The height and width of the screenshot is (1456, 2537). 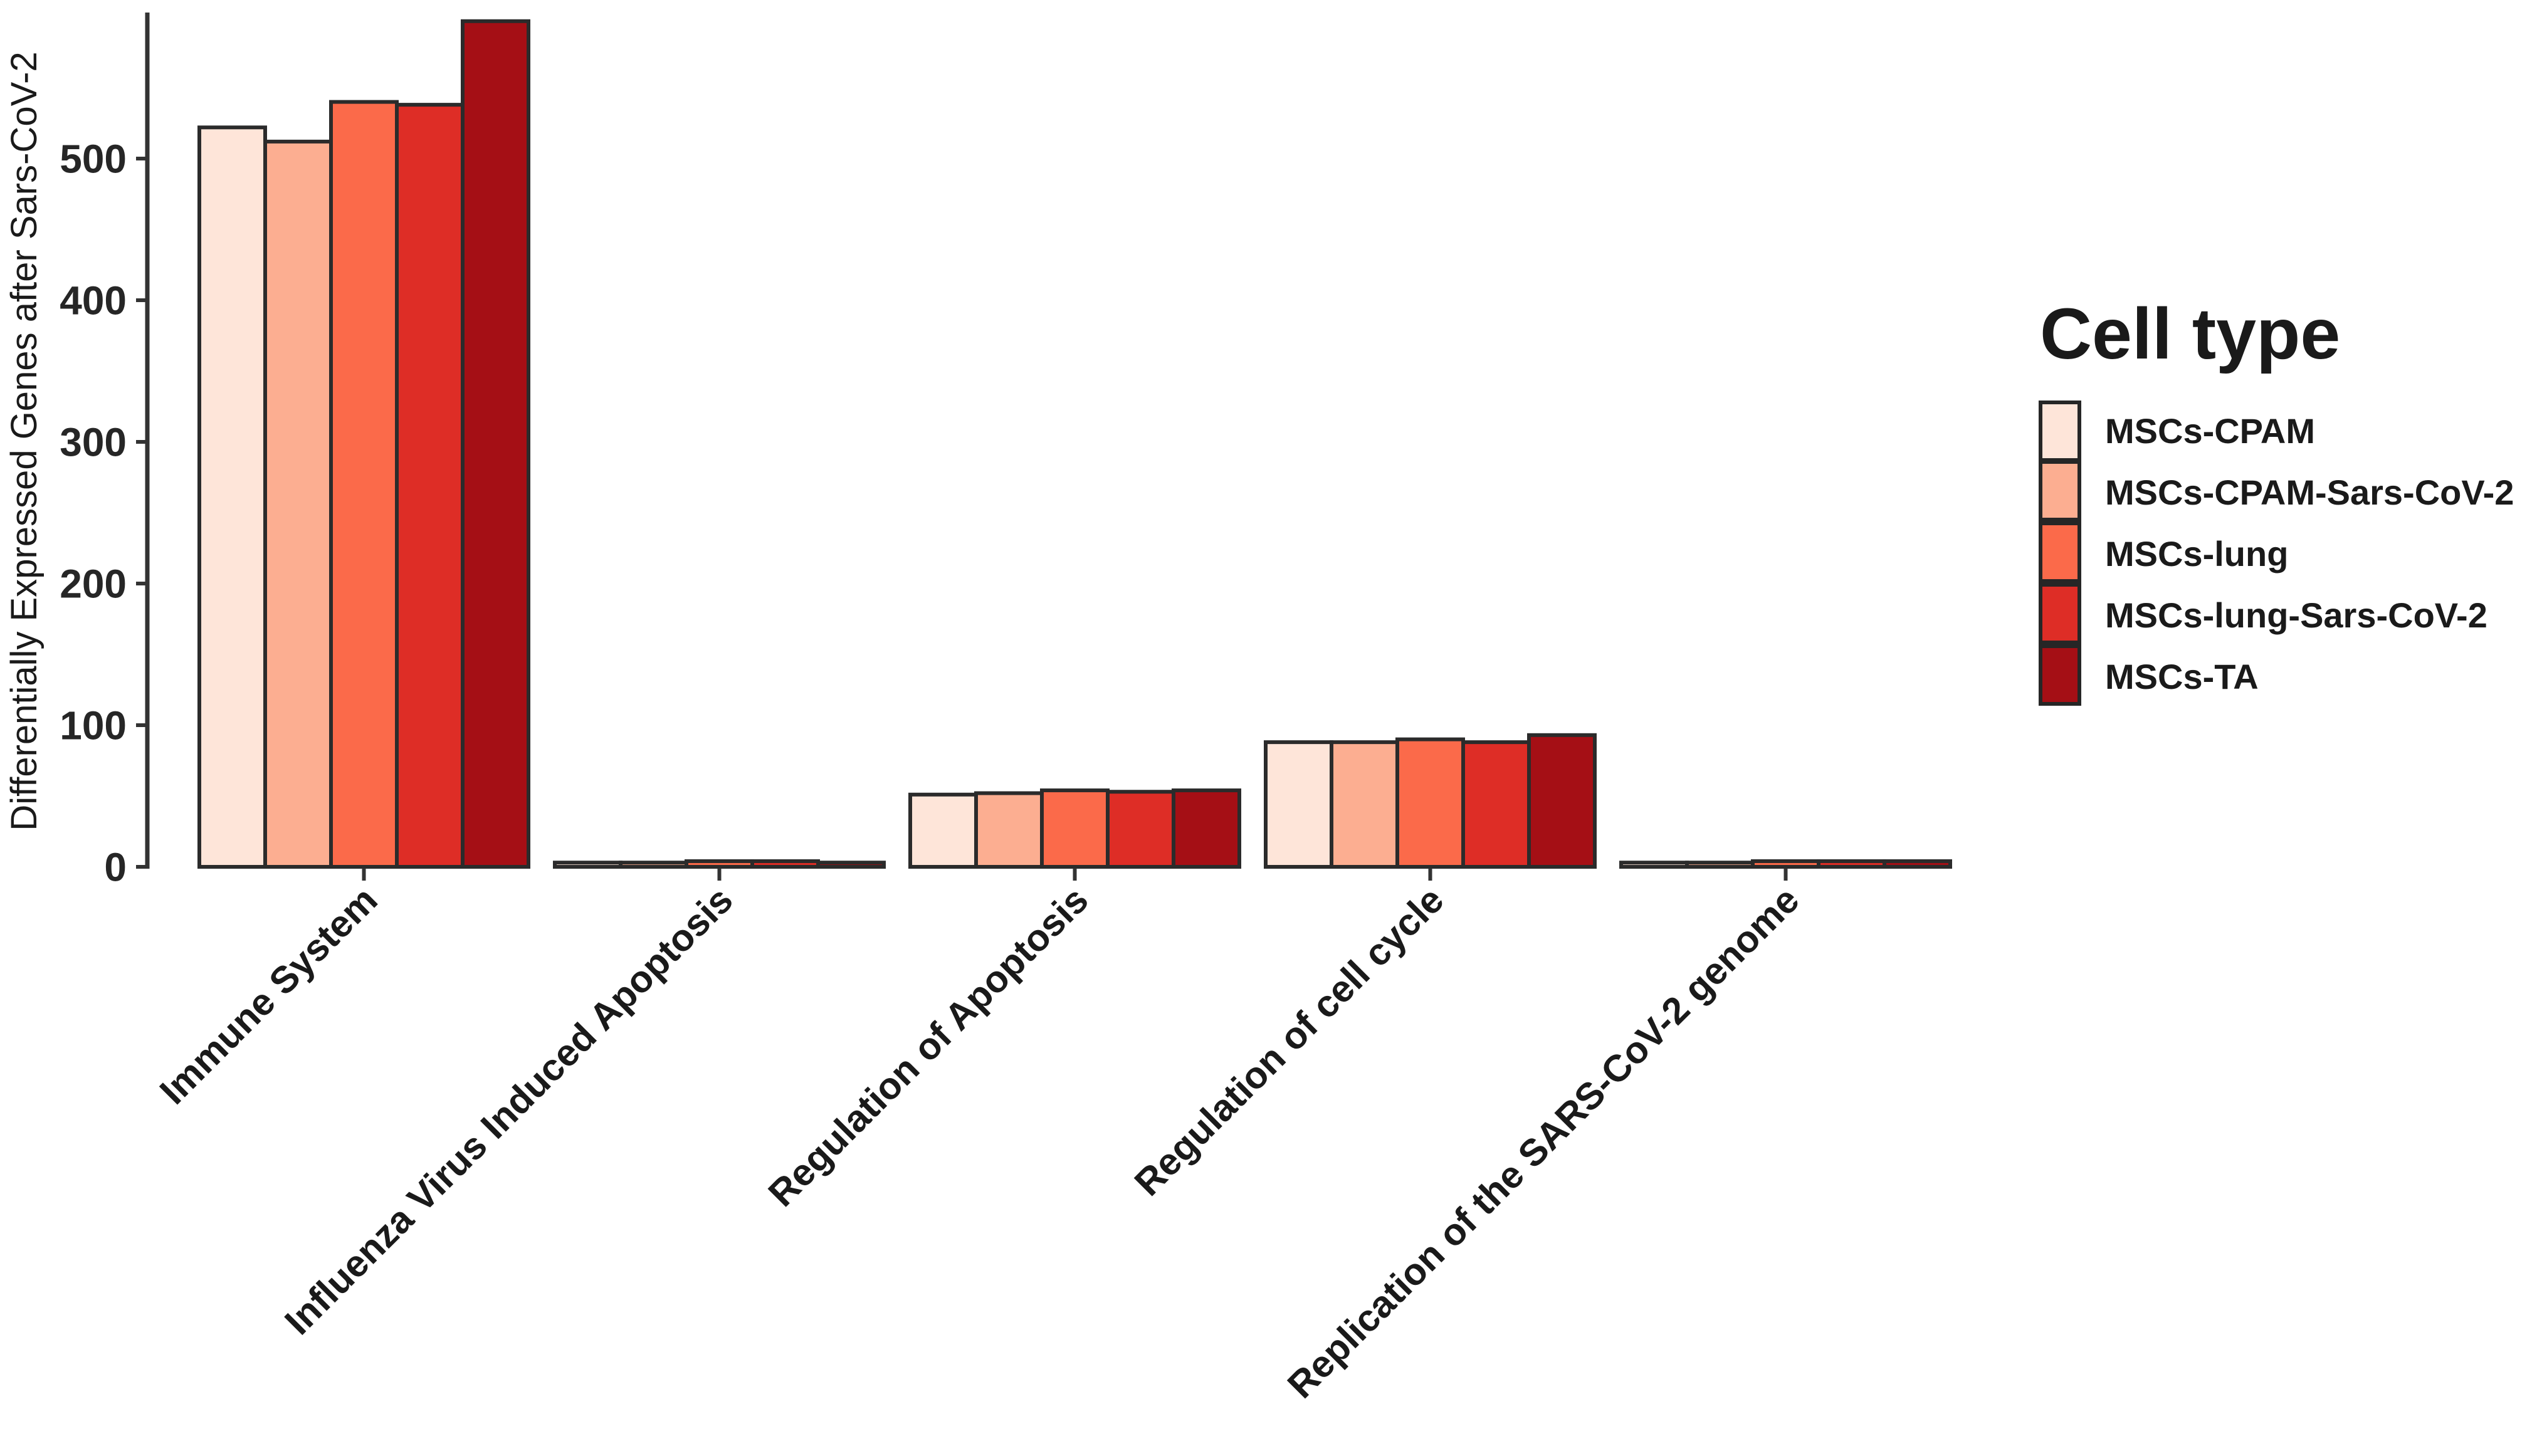 I want to click on legend-label: MSCs-CPAM, so click(x=2210, y=431).